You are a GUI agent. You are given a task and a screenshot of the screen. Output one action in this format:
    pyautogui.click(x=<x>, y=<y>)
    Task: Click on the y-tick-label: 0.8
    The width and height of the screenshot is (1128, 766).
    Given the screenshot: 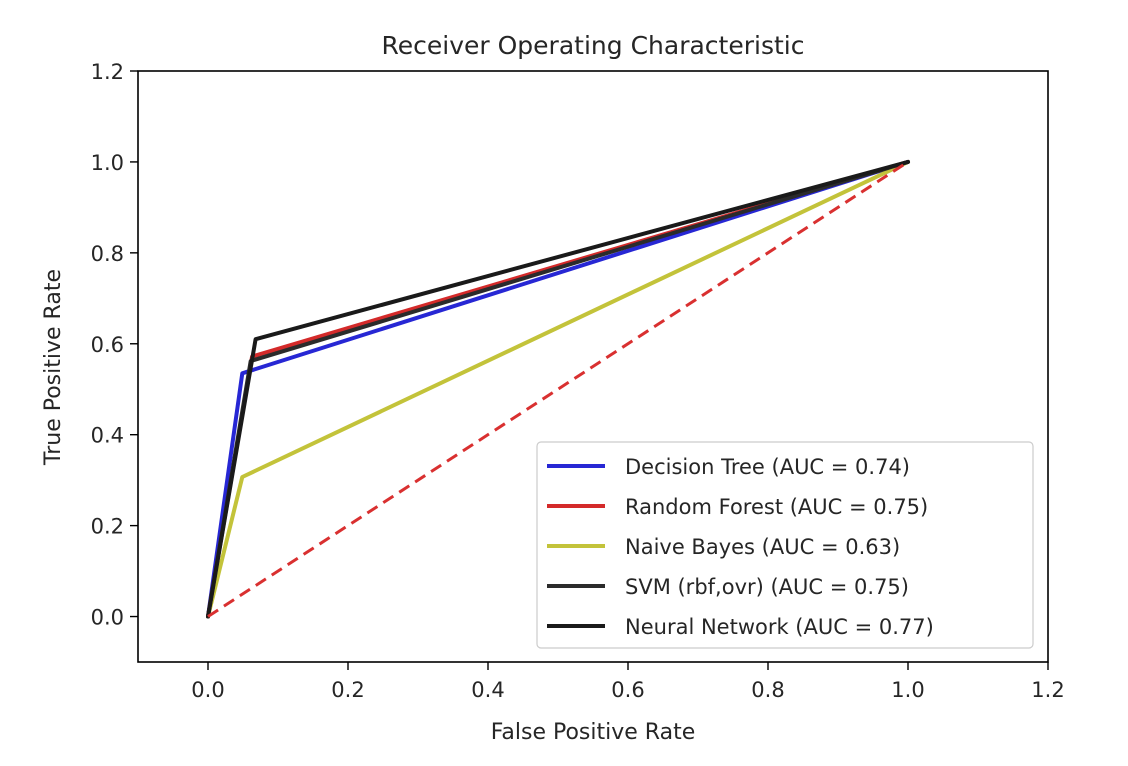 What is the action you would take?
    pyautogui.click(x=107, y=254)
    